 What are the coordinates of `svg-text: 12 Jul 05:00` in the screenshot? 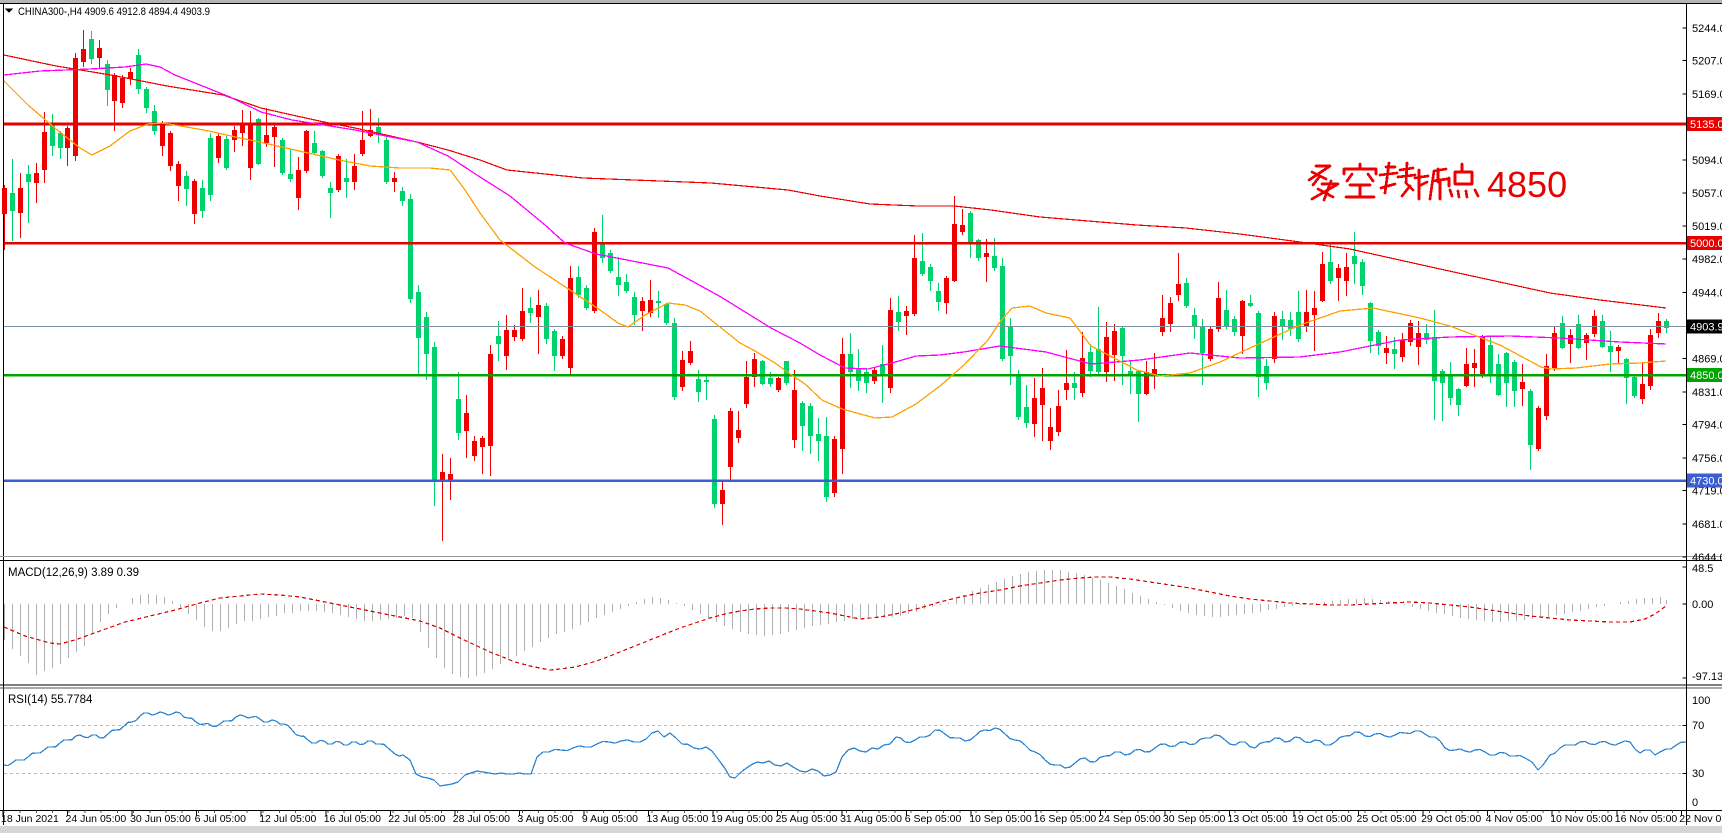 It's located at (287, 819).